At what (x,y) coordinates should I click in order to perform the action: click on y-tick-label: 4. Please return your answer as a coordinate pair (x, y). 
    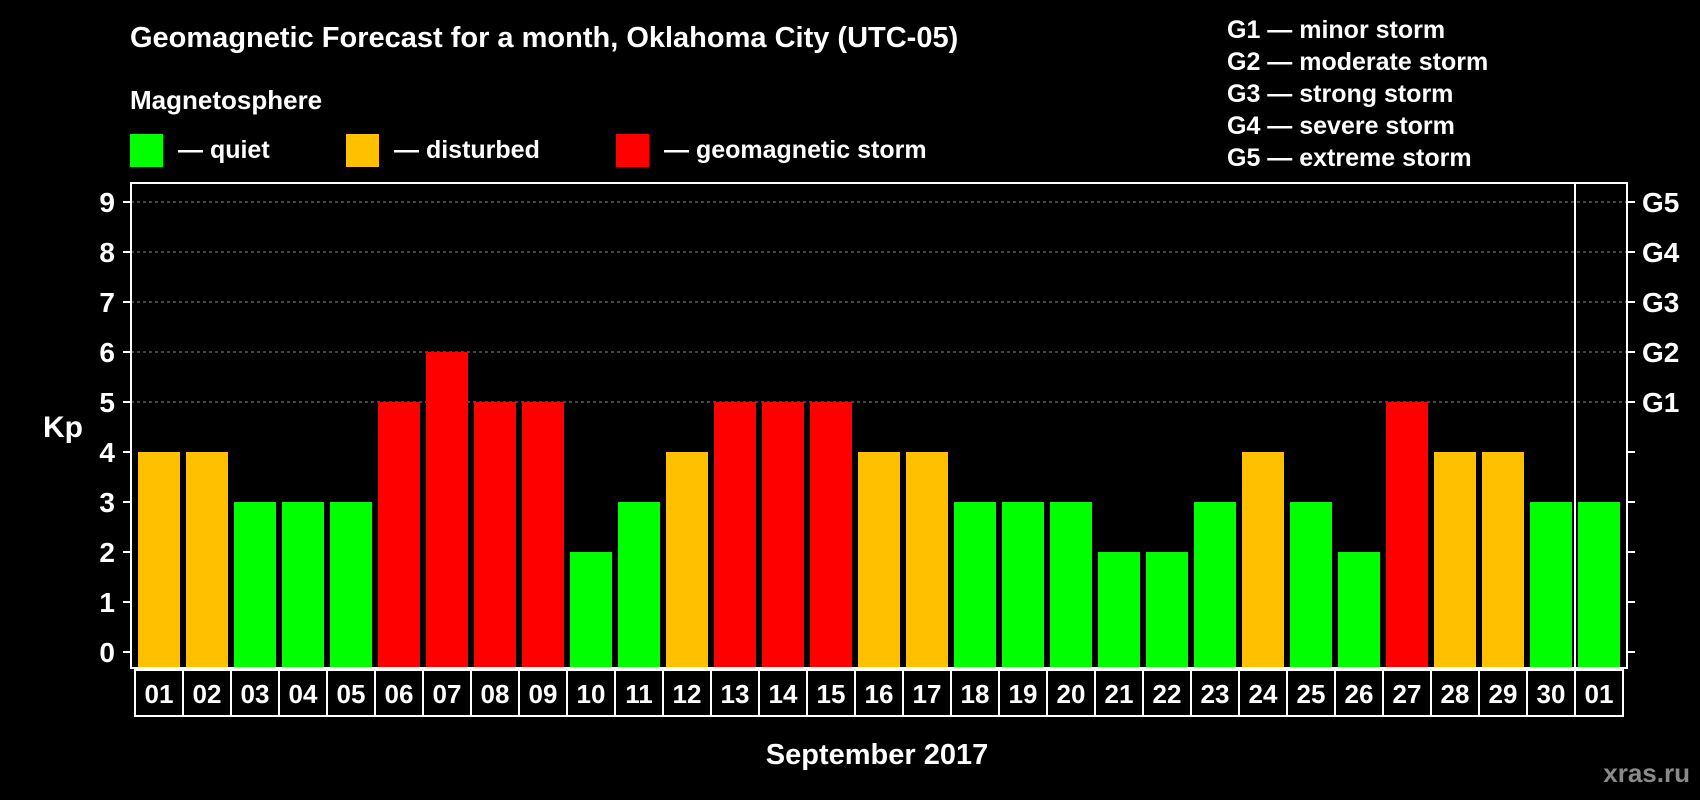
    Looking at the image, I should click on (107, 452).